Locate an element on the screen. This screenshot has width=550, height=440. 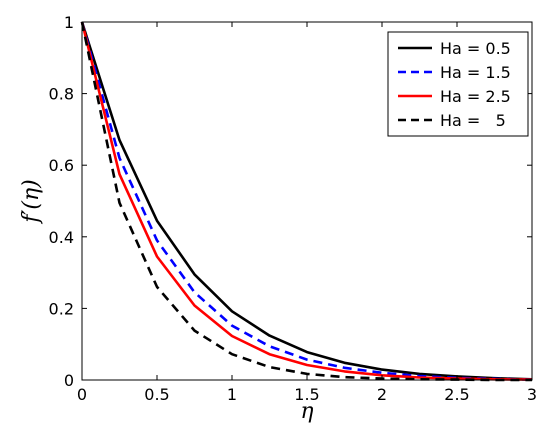
x-tick-label: 2 is located at coordinates (382, 394).